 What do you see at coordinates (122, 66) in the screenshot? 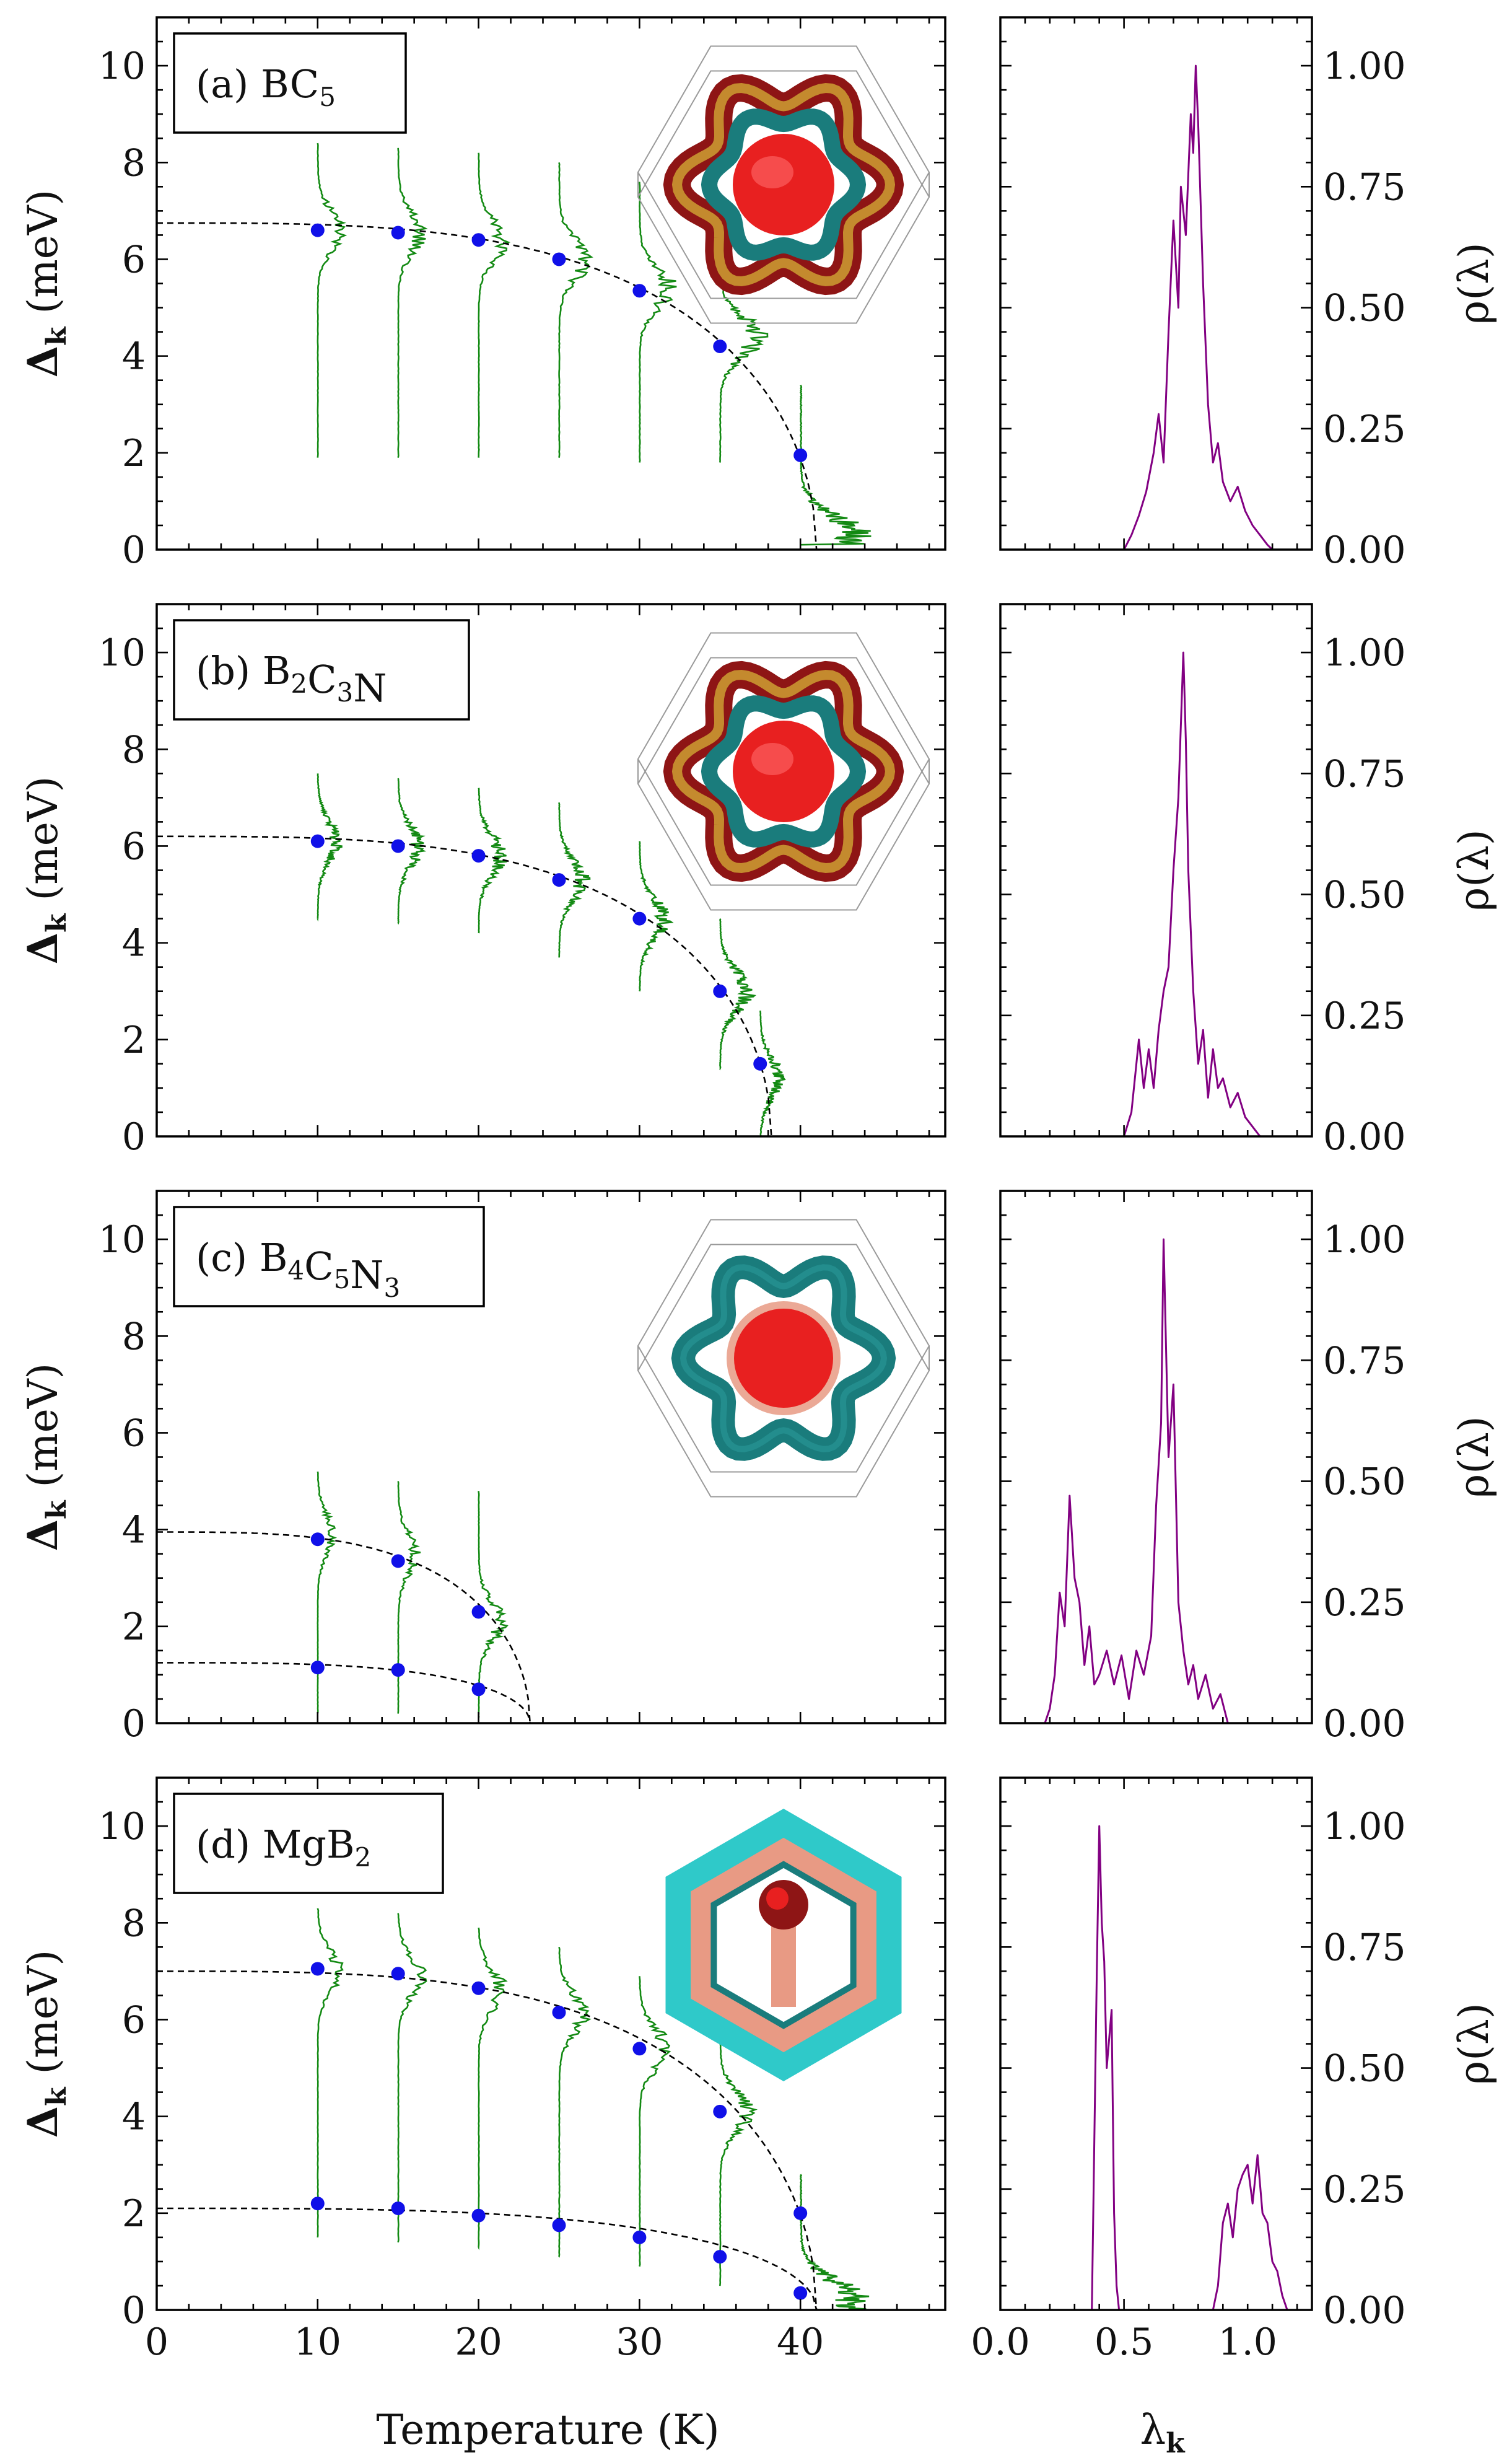
I see `y-tick-label: 10` at bounding box center [122, 66].